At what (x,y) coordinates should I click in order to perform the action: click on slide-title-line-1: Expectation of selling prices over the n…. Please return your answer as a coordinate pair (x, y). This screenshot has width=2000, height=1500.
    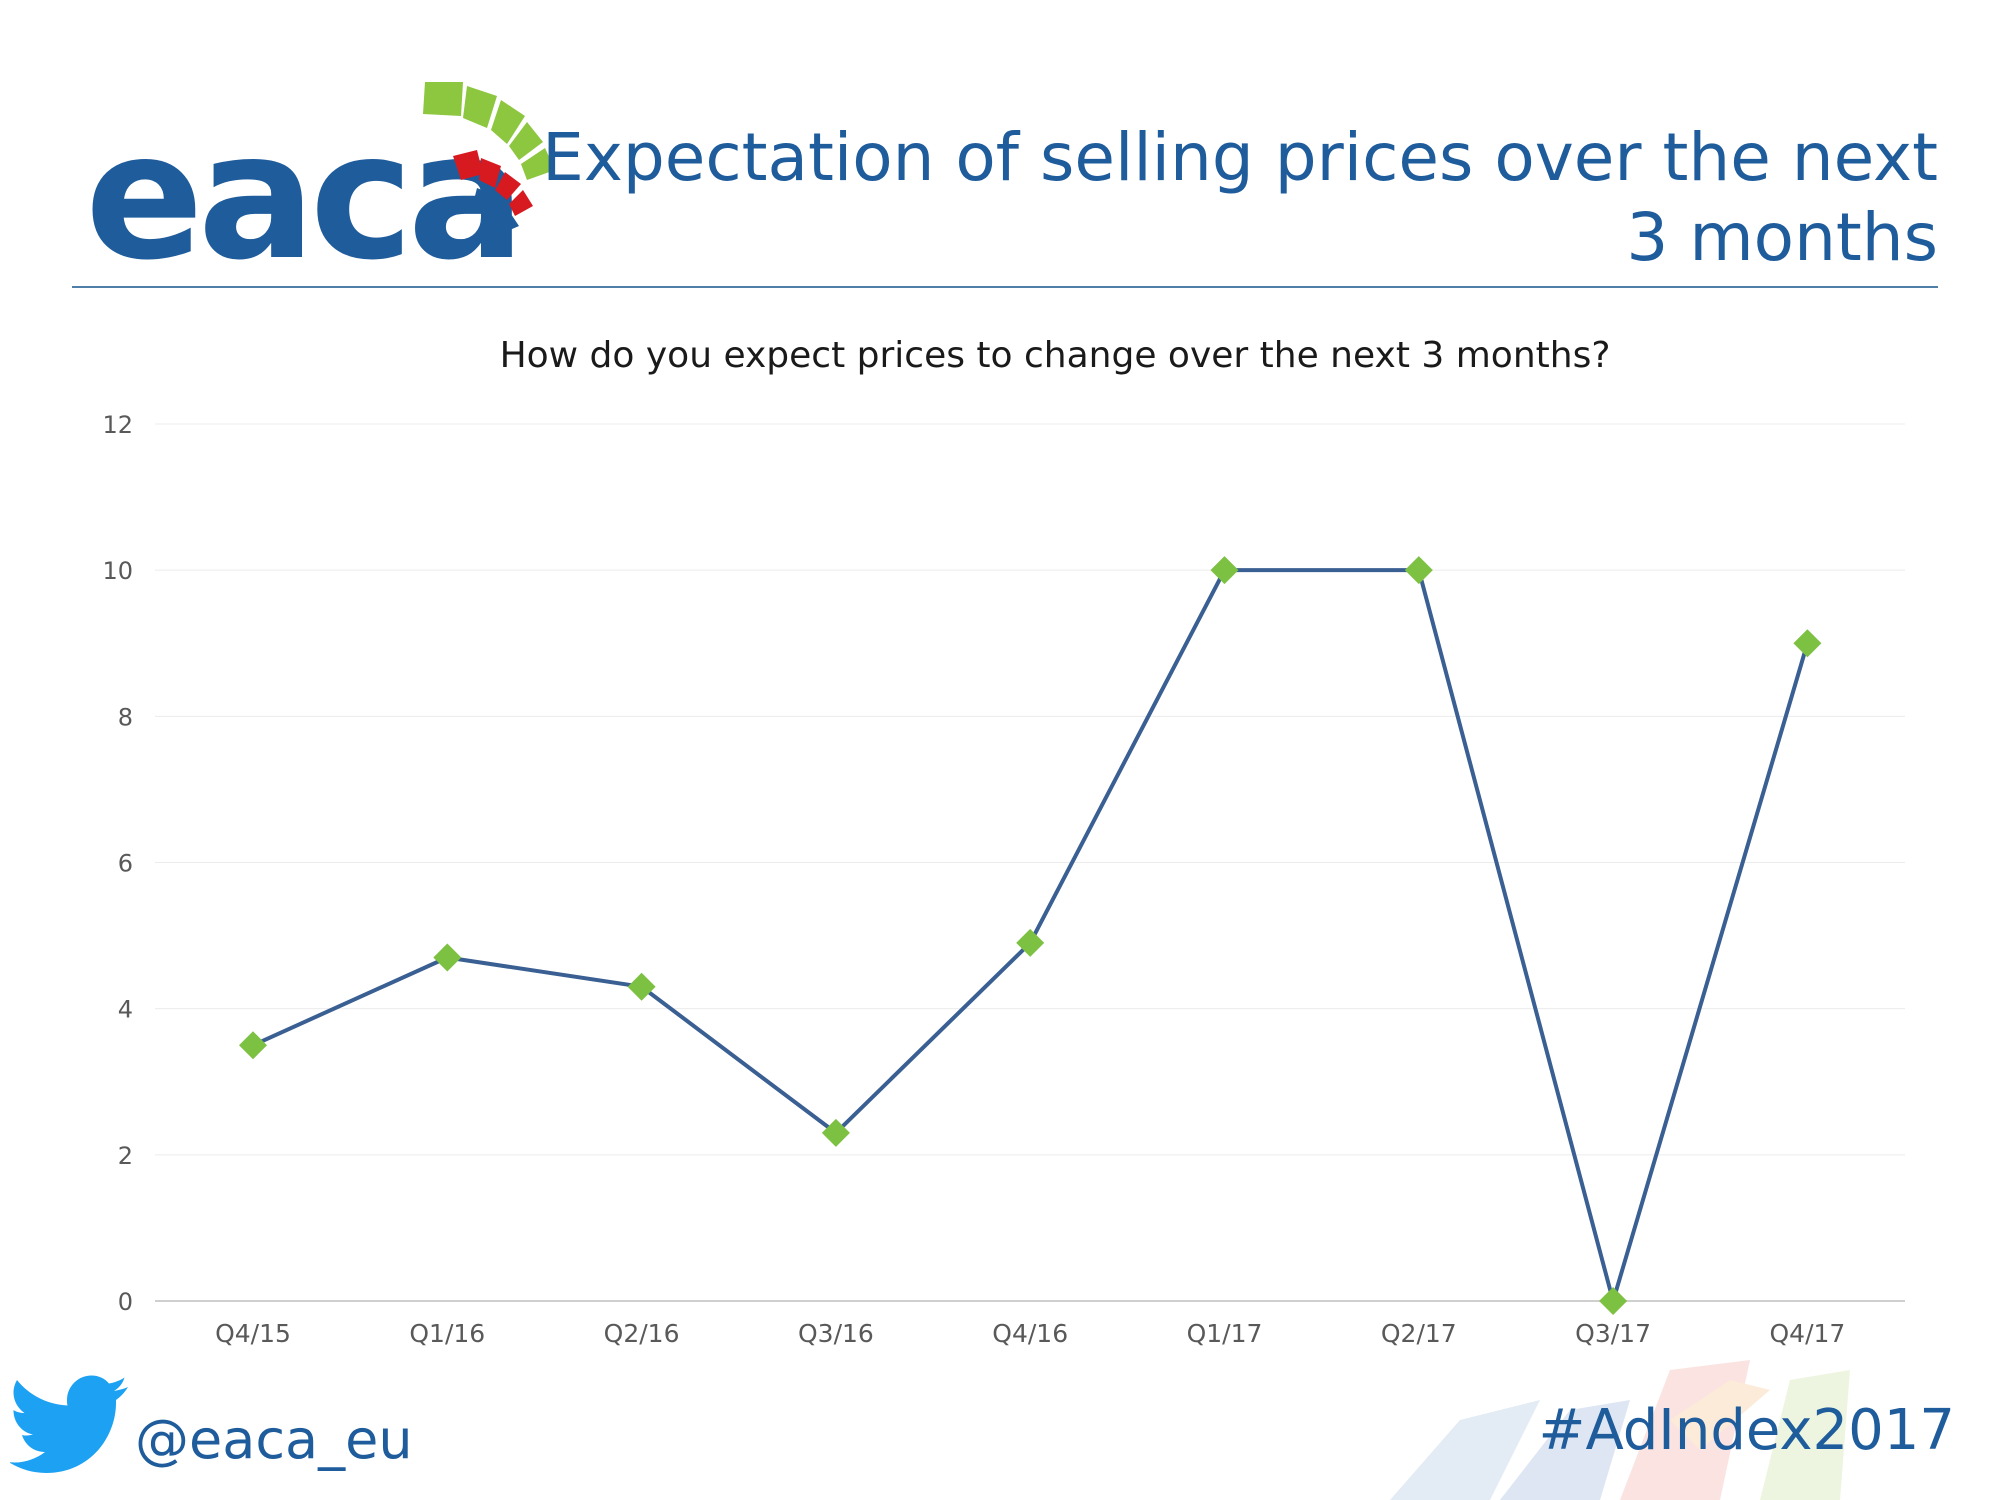
    Looking at the image, I should click on (1240, 157).